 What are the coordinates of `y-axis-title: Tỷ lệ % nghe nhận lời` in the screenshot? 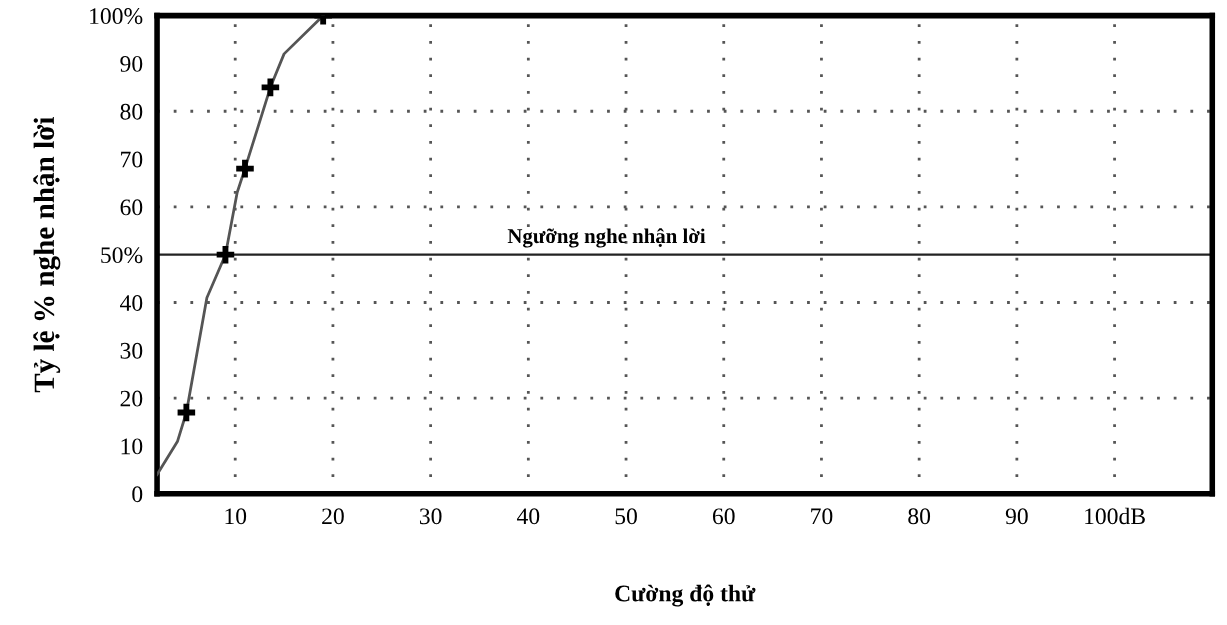 It's located at (47, 254).